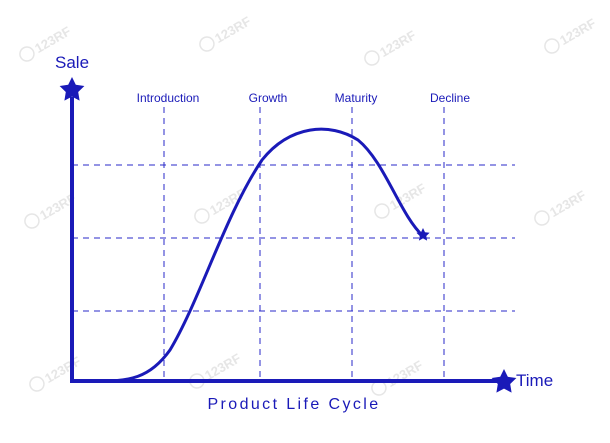 This screenshot has height=443, width=610. I want to click on stage-label-growth: Growth, so click(268, 98).